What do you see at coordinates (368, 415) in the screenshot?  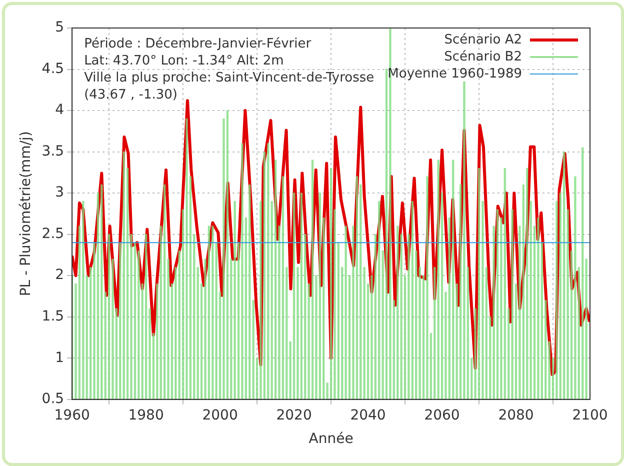 I see `x-tick-label: 2040` at bounding box center [368, 415].